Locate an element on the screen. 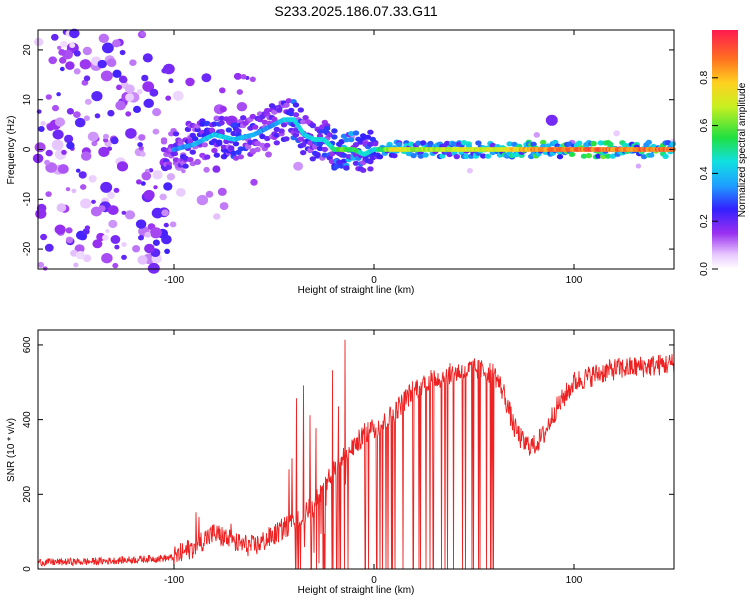 Image resolution: width=750 pixels, height=600 pixels. y-tick-label: 10 is located at coordinates (27, 100).